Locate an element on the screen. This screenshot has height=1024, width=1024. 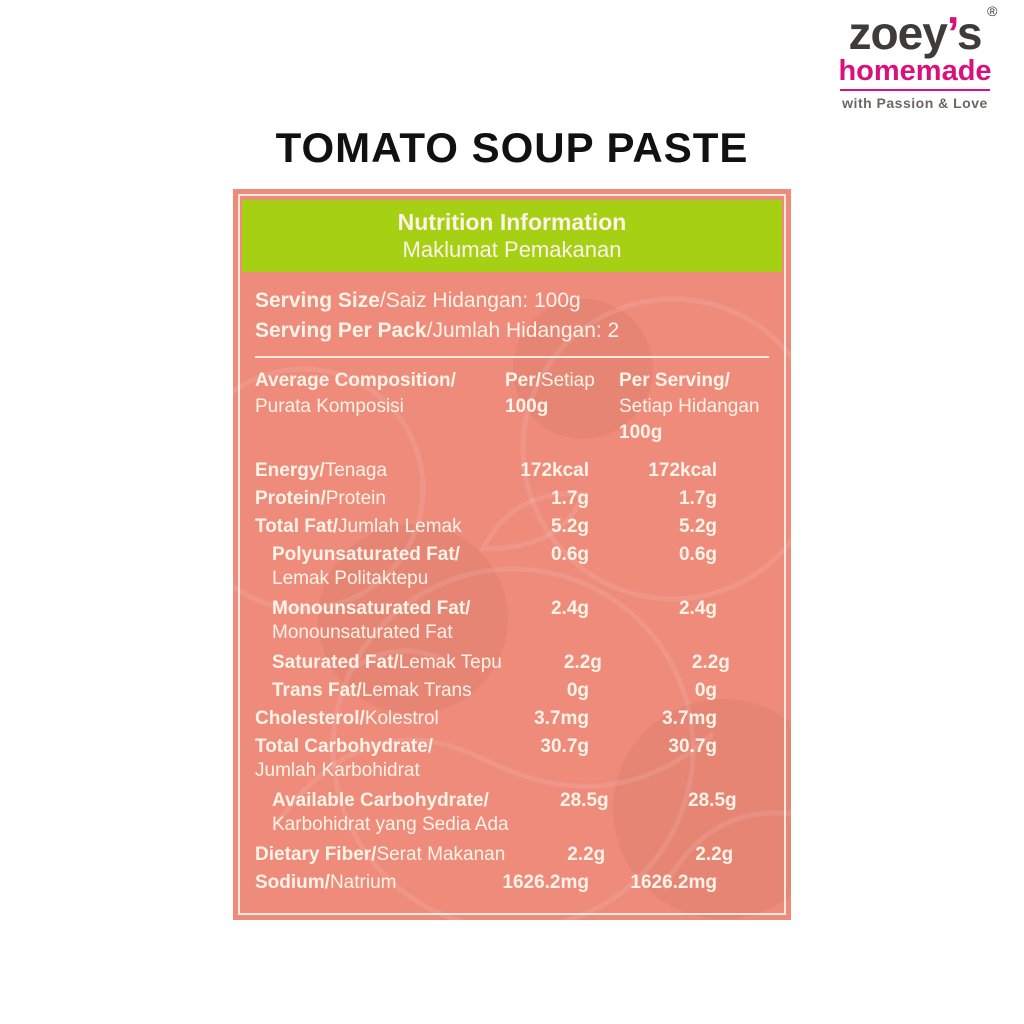
nutrient-name: Monounsaturated Fat/Monounsaturated Fat is located at coordinates (371, 620).